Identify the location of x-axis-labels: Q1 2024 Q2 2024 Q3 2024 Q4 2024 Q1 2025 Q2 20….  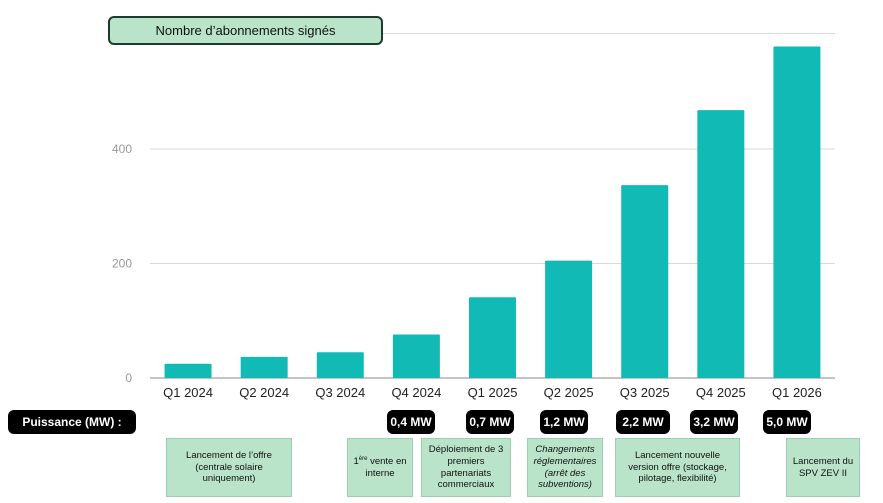
(492, 392).